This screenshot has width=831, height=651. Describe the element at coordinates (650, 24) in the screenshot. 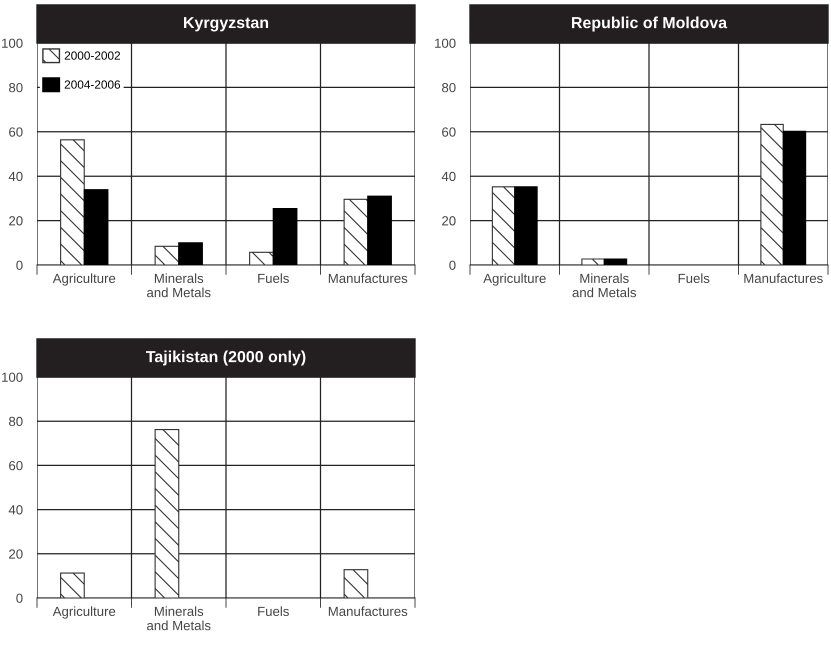

I see `chart-title: Republic of Moldova` at that location.